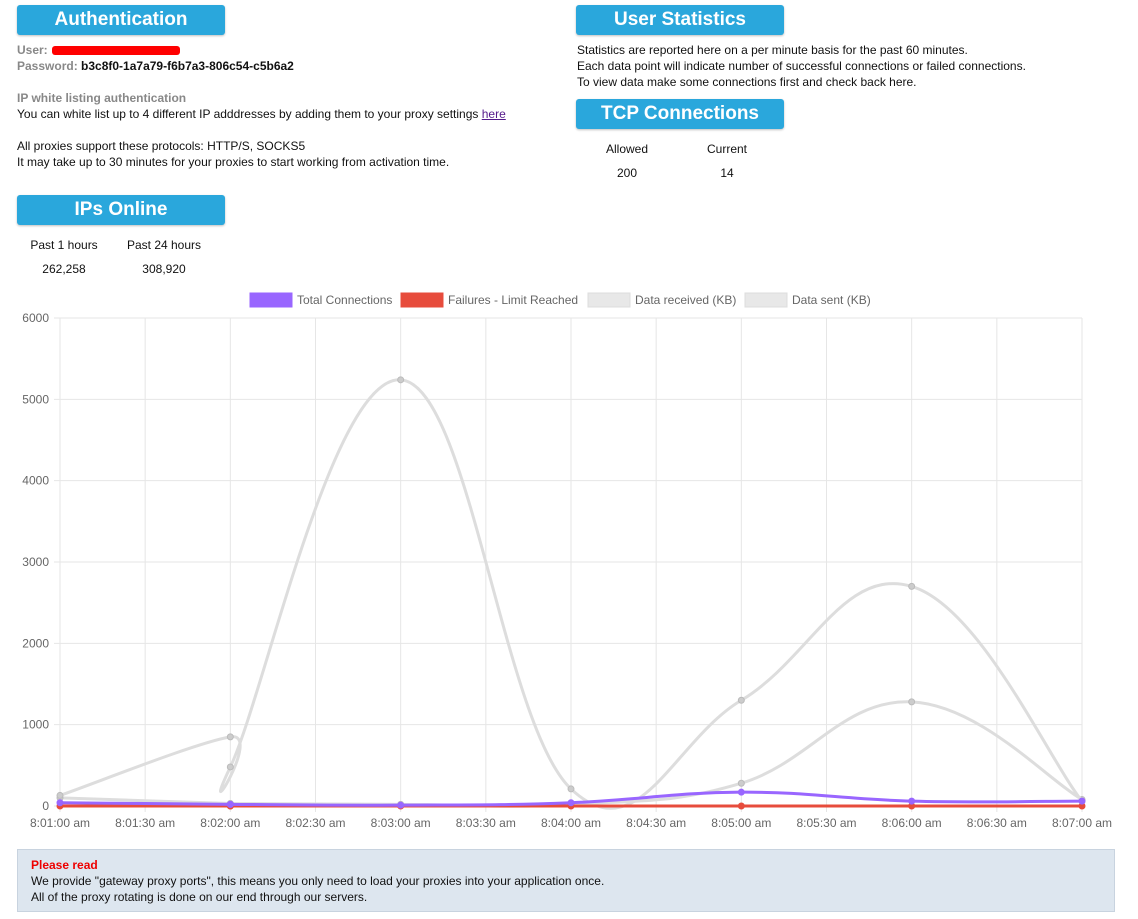 The image size is (1138, 919). What do you see at coordinates (230, 823) in the screenshot?
I see `x-tick-label: 8:02:00 am` at bounding box center [230, 823].